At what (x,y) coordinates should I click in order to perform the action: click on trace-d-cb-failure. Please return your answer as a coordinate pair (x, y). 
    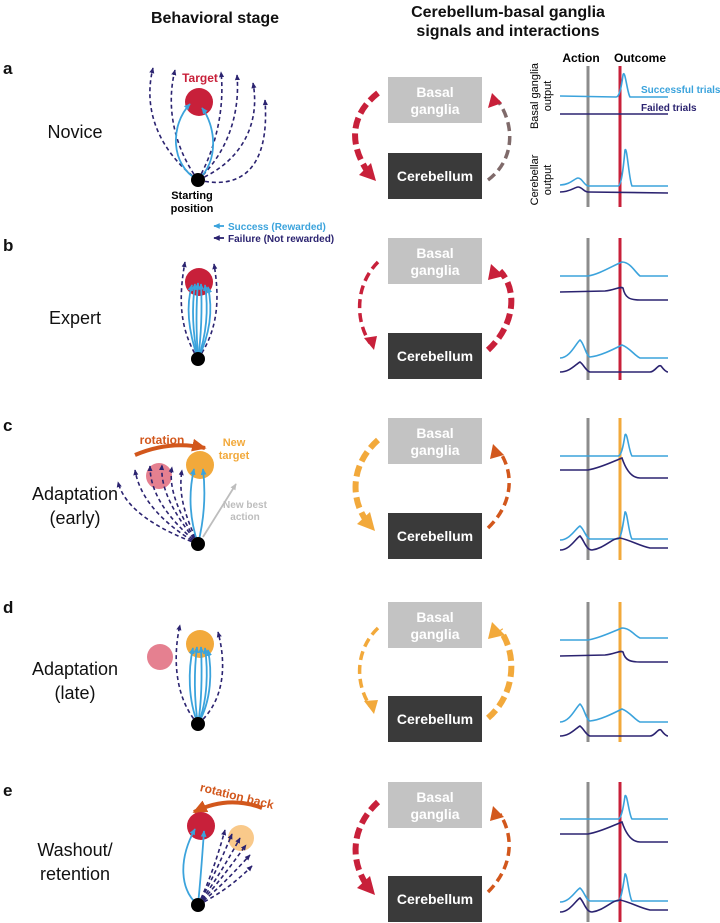
    Looking at the image, I should click on (614, 731).